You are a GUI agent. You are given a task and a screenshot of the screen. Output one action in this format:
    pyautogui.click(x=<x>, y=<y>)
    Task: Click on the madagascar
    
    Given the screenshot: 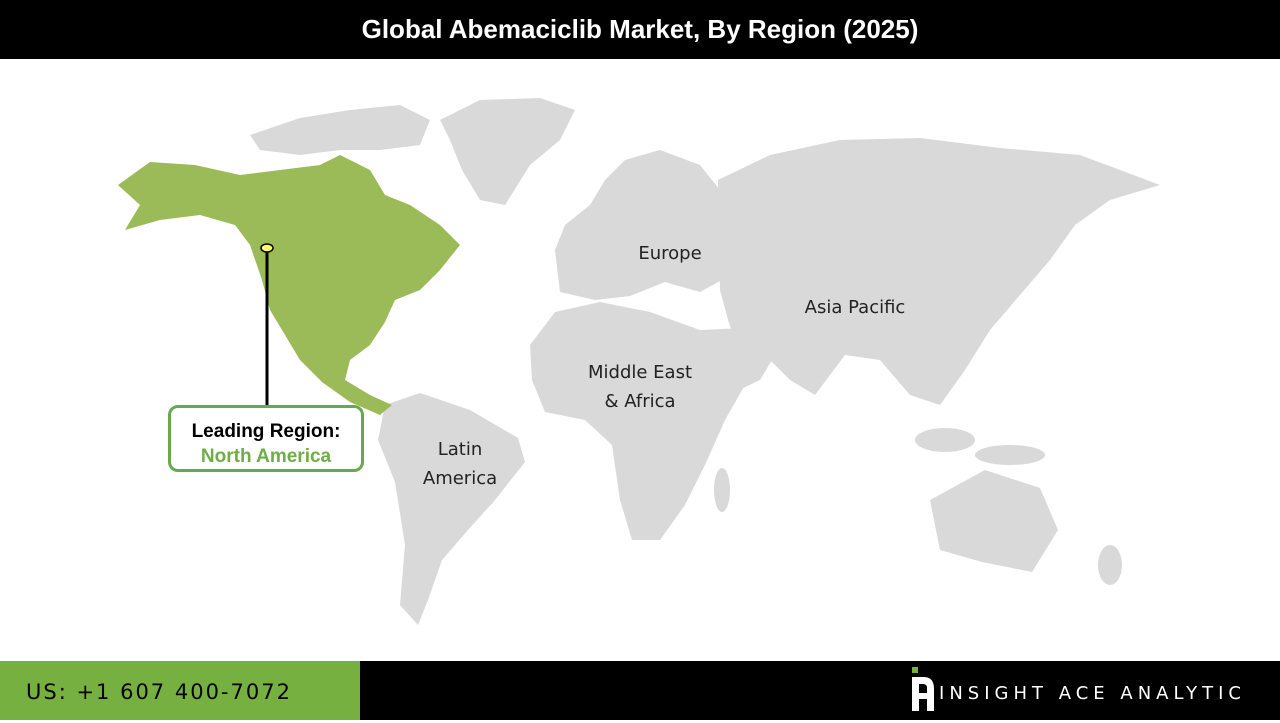 What is the action you would take?
    pyautogui.click(x=722, y=490)
    